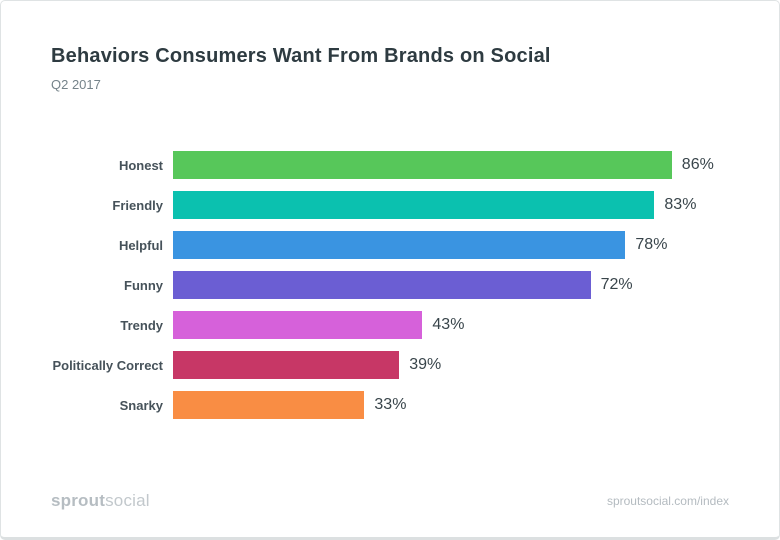  What do you see at coordinates (425, 364) in the screenshot?
I see `bar-value-label: 39%` at bounding box center [425, 364].